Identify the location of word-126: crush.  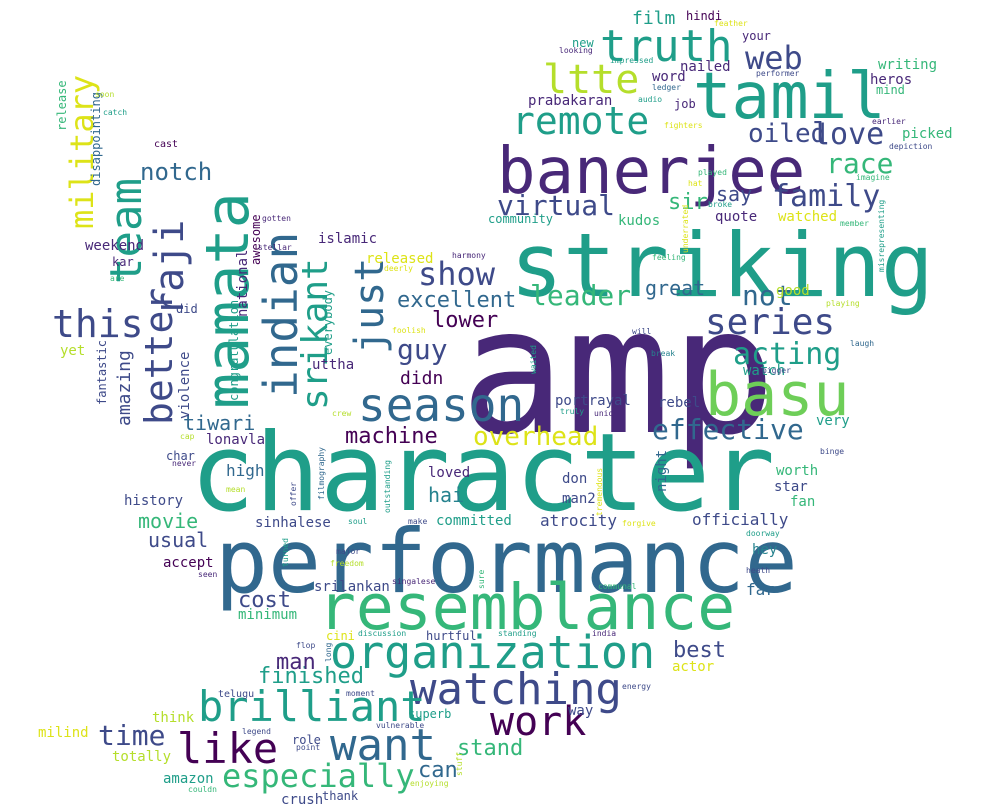
(302, 800).